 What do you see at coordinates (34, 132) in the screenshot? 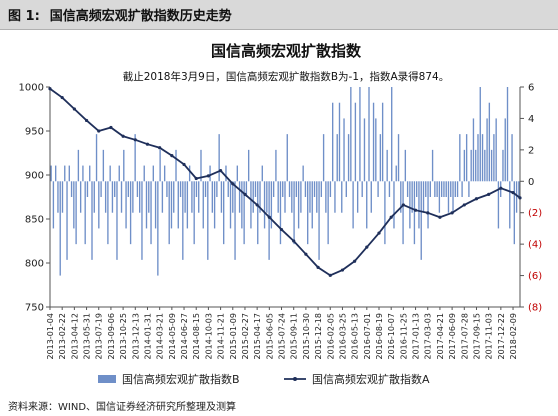
I see `left-axis-tick-label: 950` at bounding box center [34, 132].